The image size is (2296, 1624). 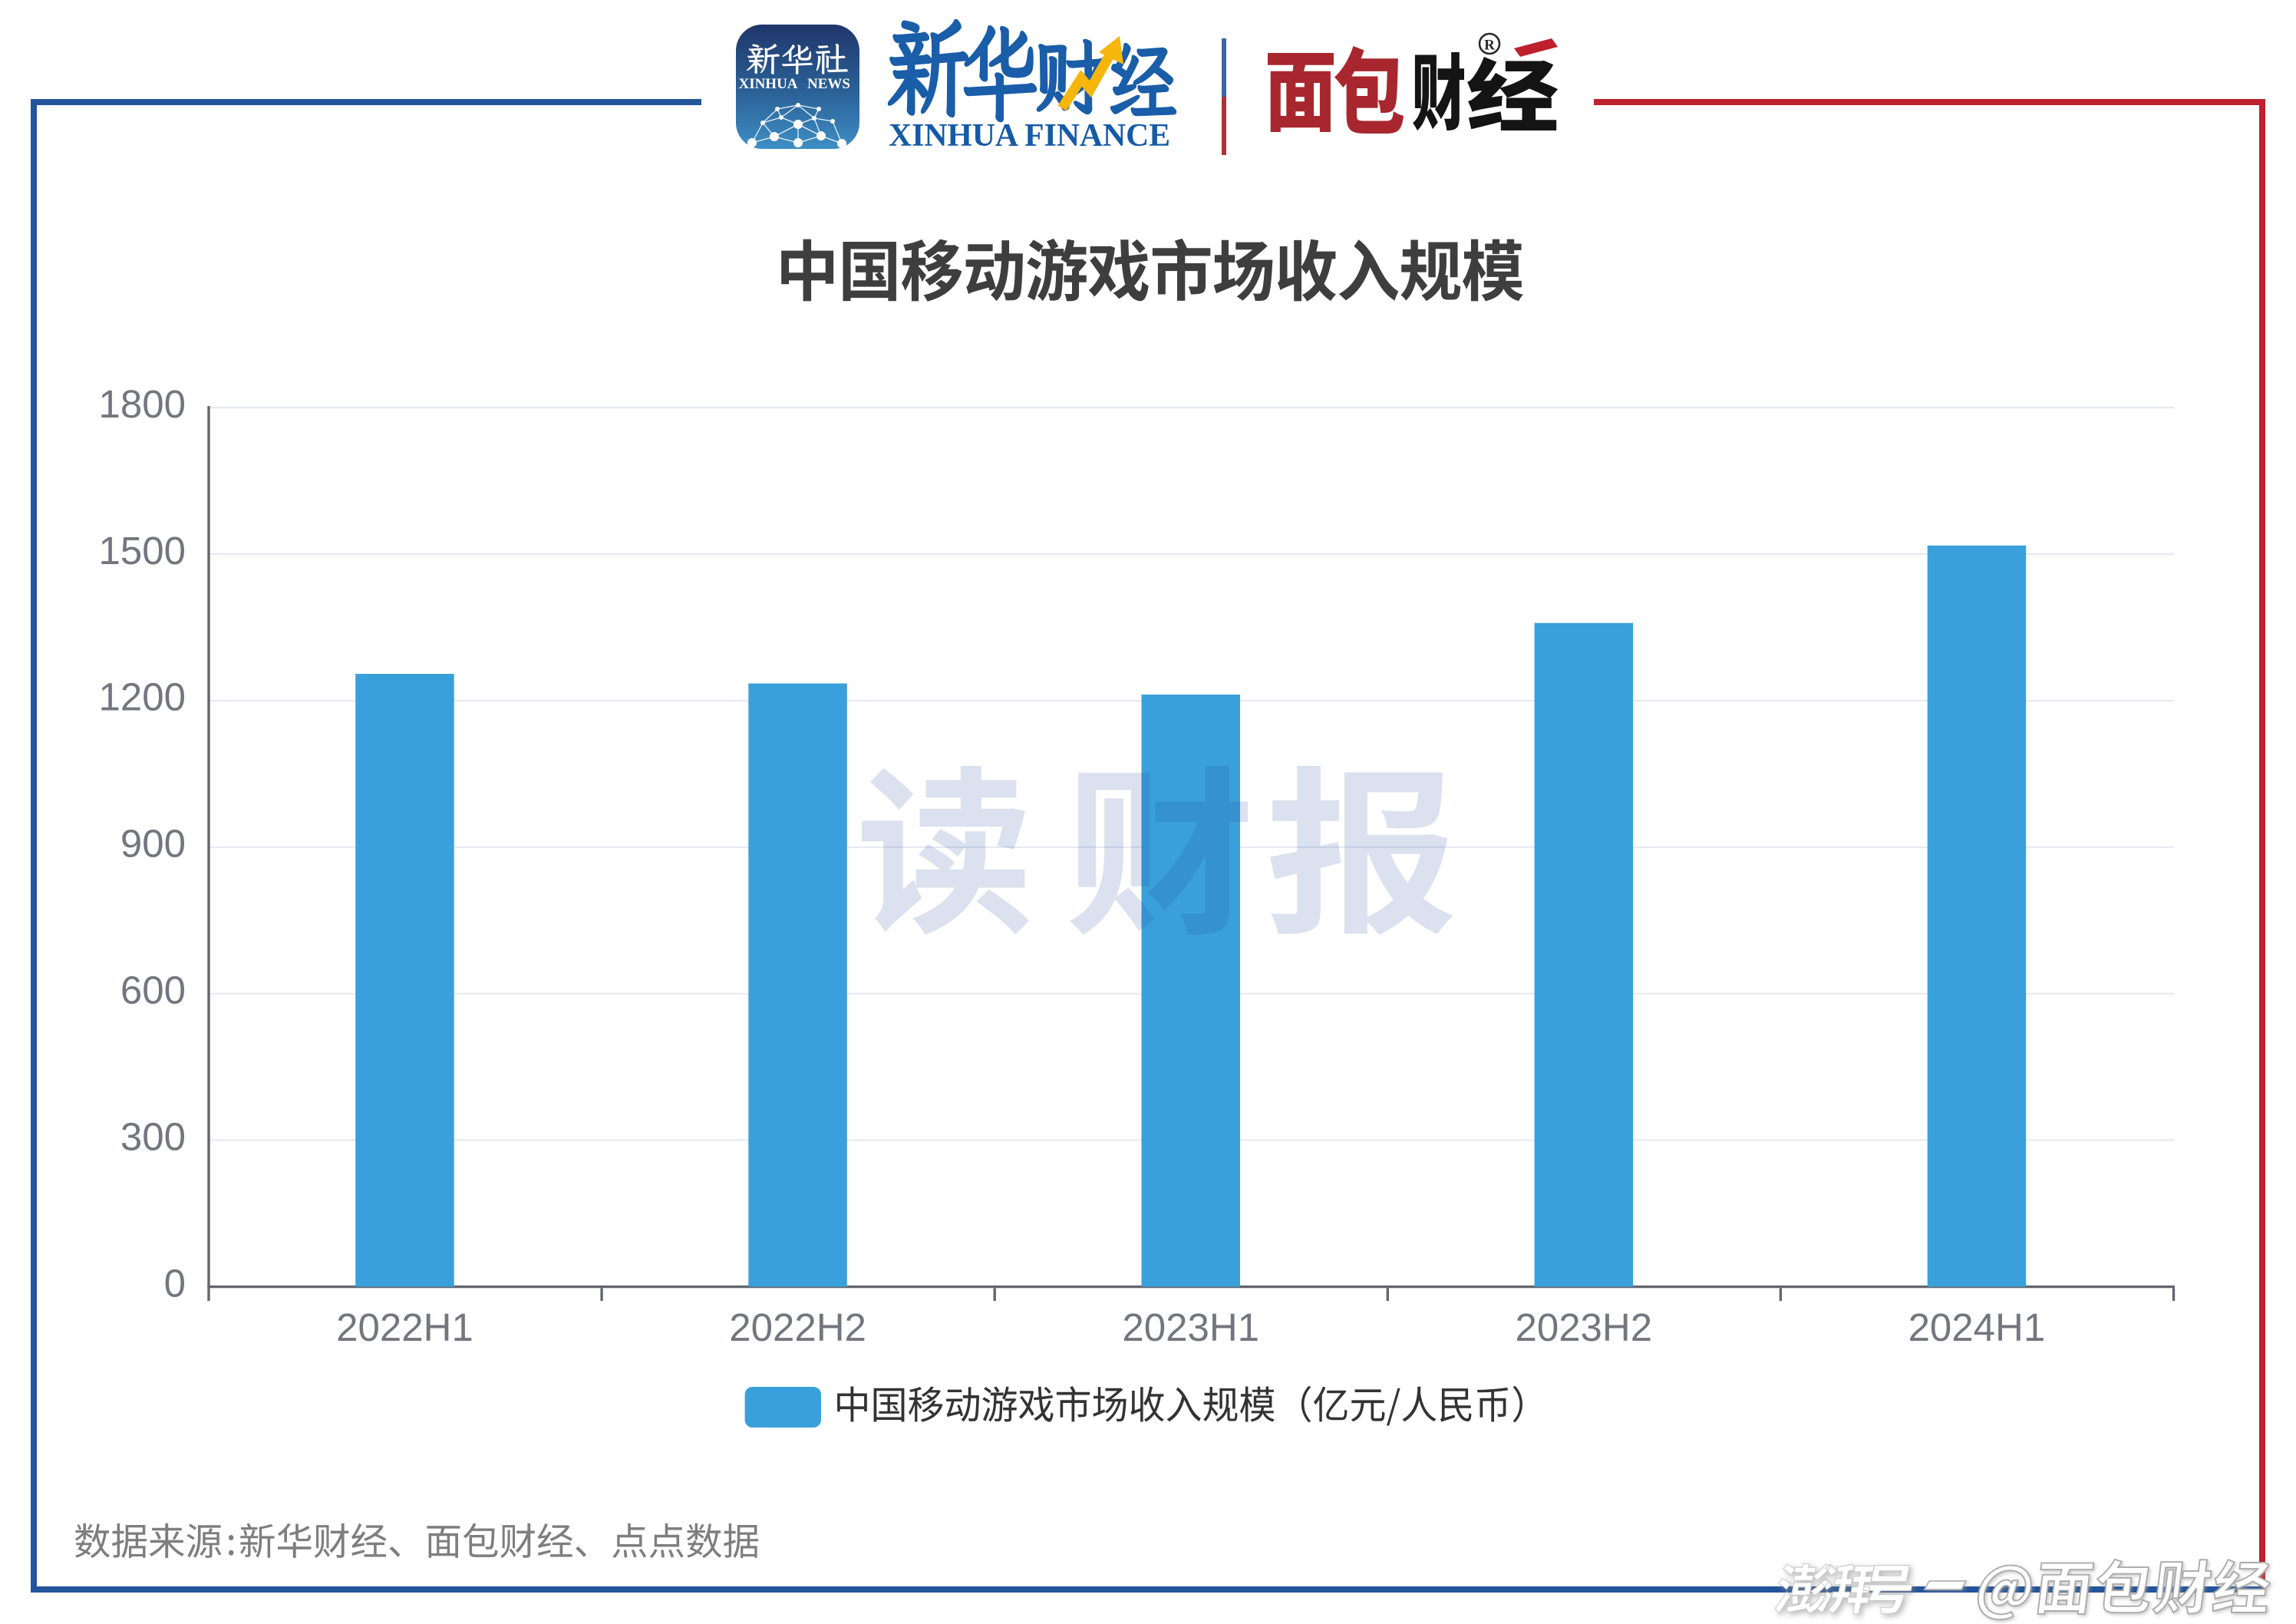 What do you see at coordinates (767, 84) in the screenshot?
I see `svg-text: XINHUA` at bounding box center [767, 84].